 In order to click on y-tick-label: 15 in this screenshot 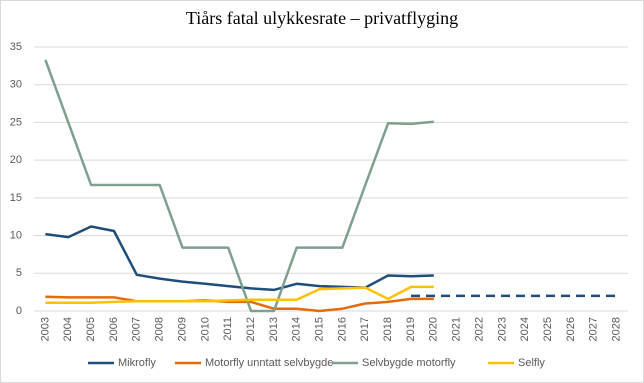, I will do `click(16, 198)`.